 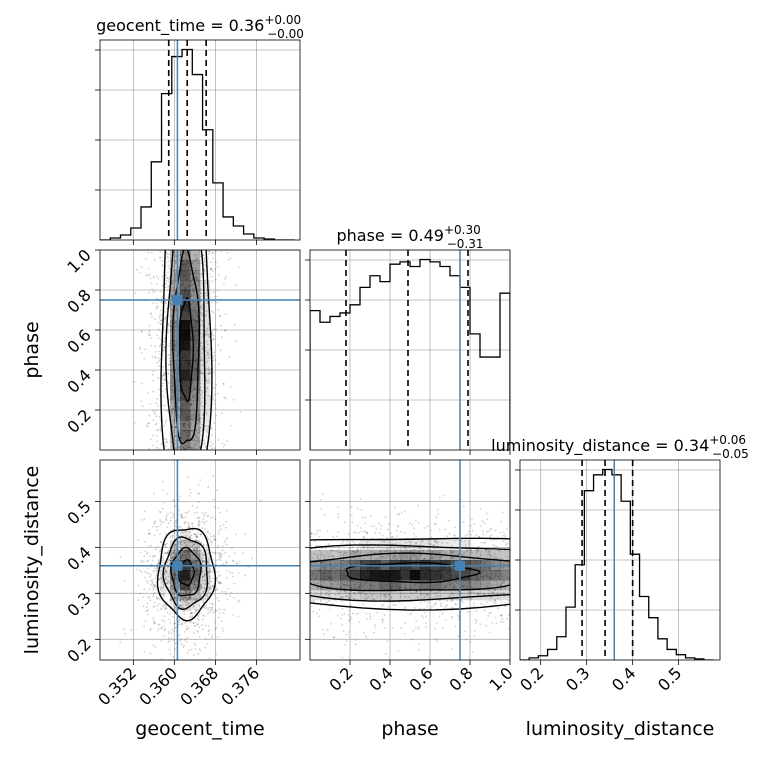 What do you see at coordinates (340, 678) in the screenshot?
I see `x-tick-label: 0.2` at bounding box center [340, 678].